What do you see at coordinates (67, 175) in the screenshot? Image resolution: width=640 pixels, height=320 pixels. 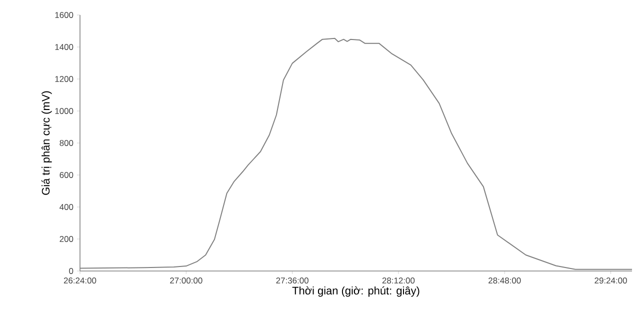 I see `y-tick-label: 600` at bounding box center [67, 175].